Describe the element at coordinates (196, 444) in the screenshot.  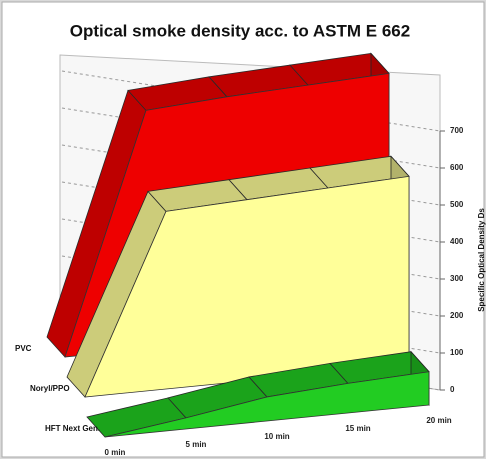
I see `x-tick-label: 5 min` at that location.